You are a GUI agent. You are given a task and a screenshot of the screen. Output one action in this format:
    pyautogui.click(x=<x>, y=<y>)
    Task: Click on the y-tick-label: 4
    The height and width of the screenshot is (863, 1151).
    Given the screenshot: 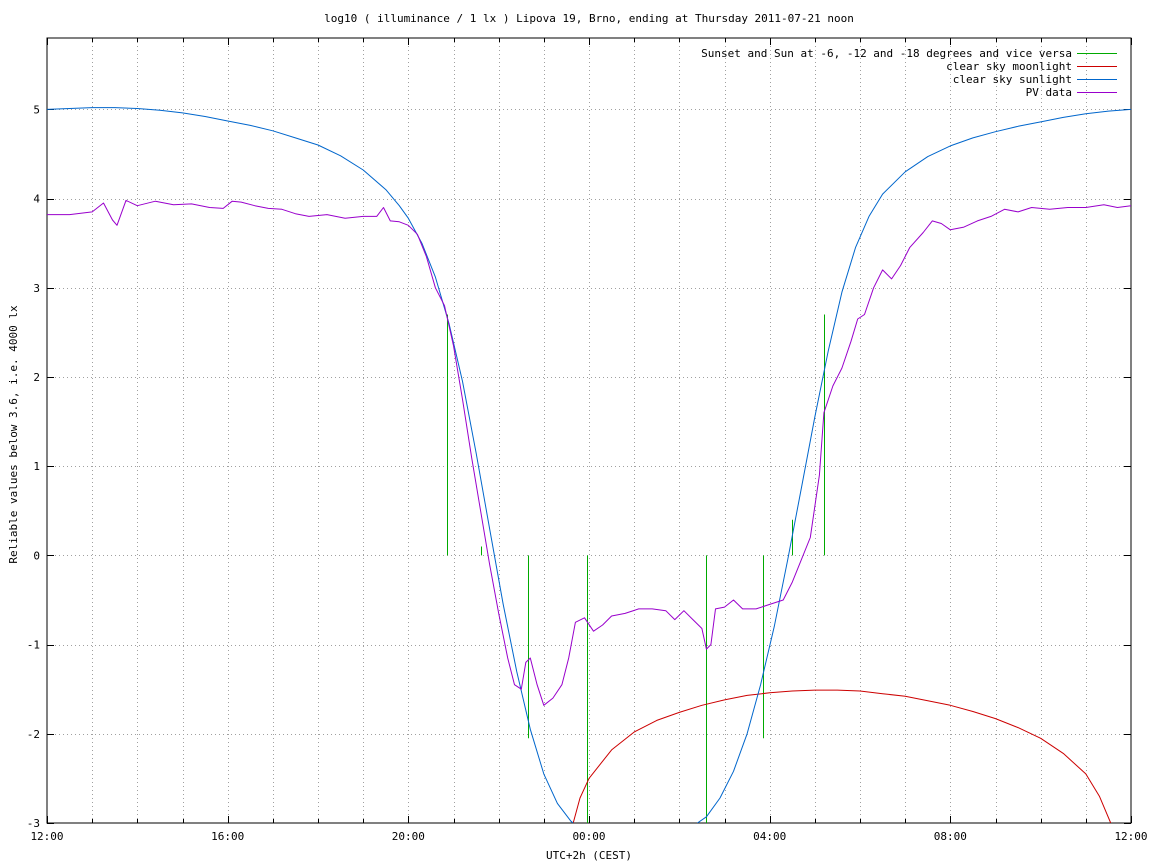 What is the action you would take?
    pyautogui.click(x=36, y=199)
    